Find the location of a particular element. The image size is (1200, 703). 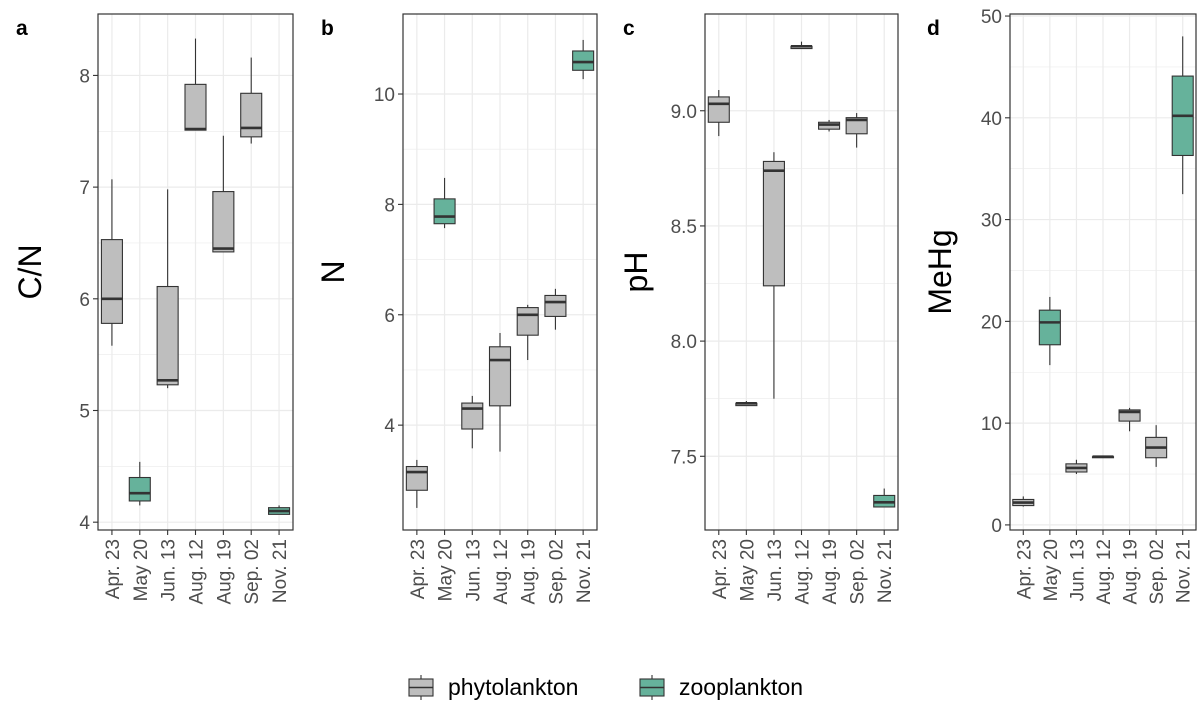

y-tick-label: 8.5 is located at coordinates (684, 227).